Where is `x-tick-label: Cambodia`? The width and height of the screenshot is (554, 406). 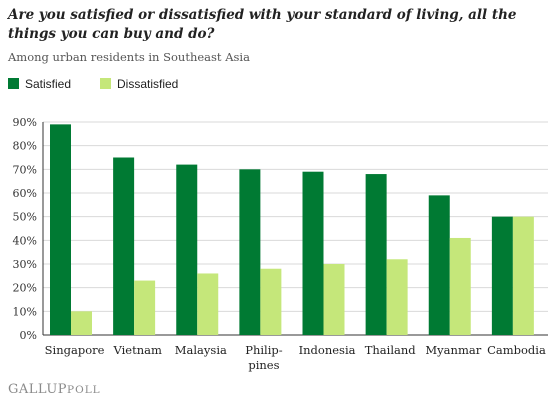
x-tick-label: Cambodia is located at coordinates (516, 350).